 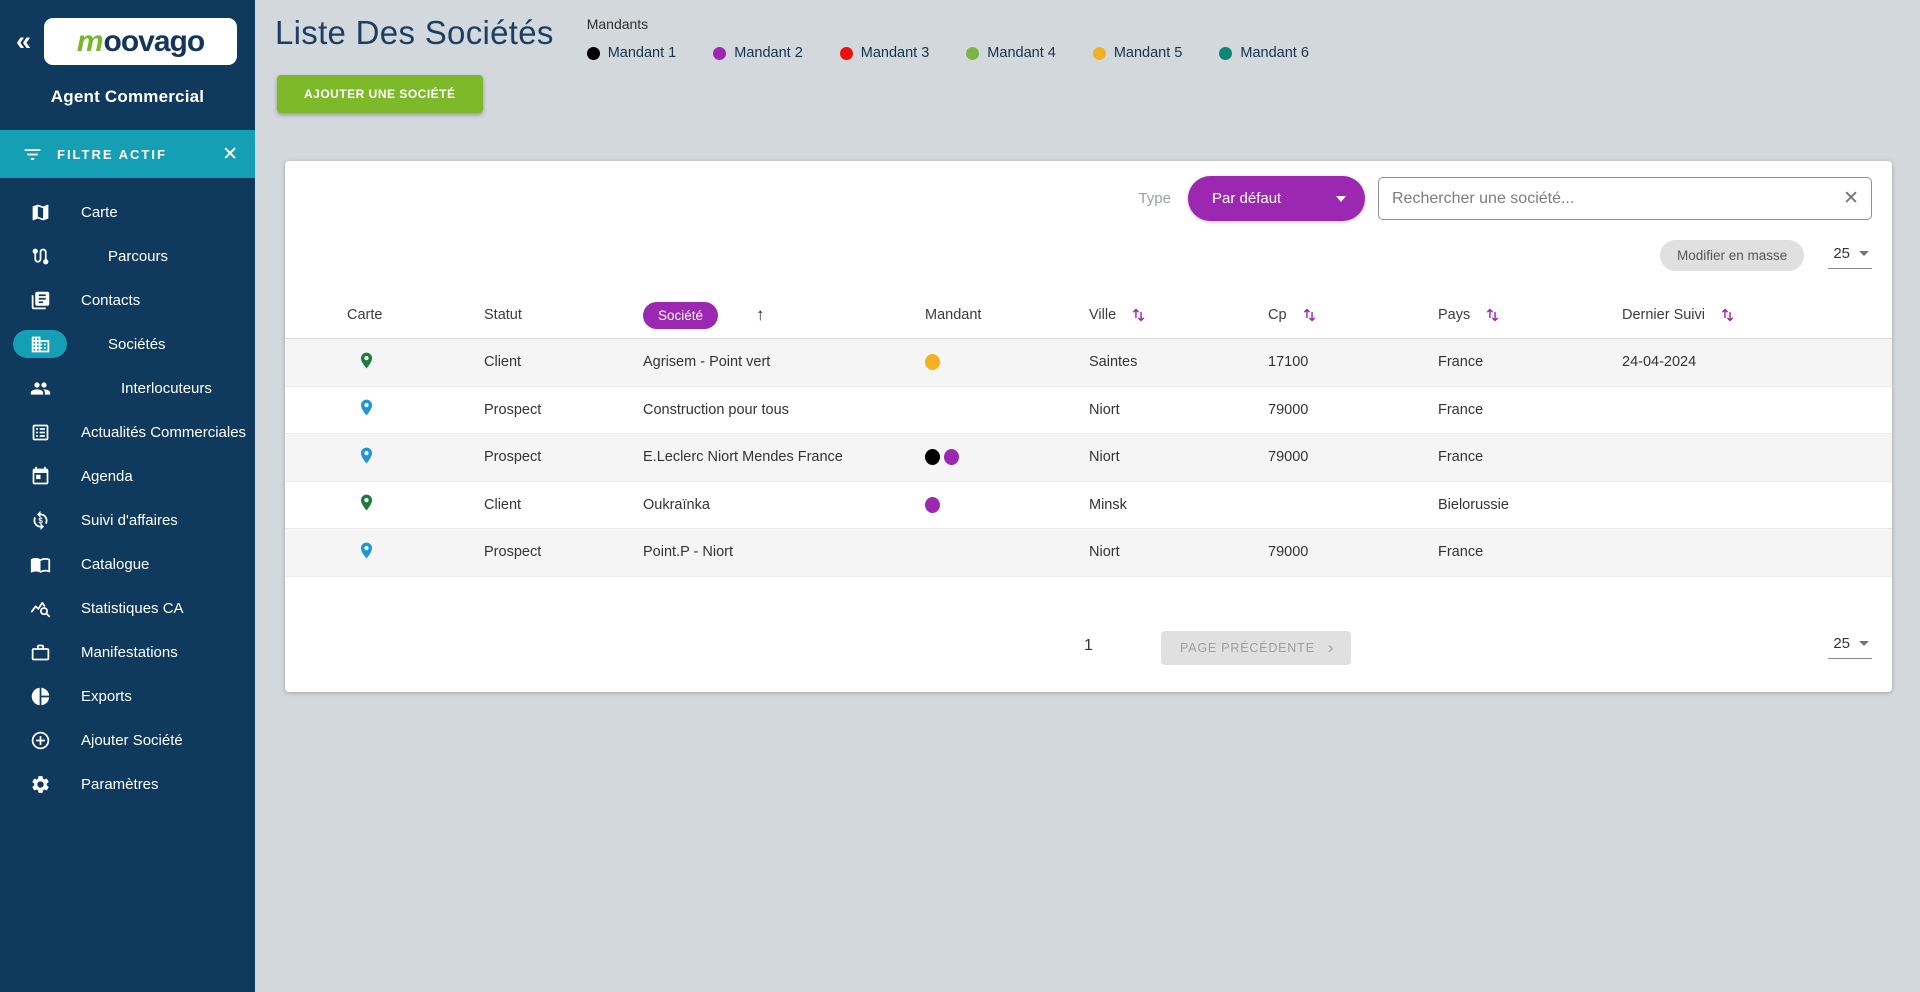 I want to click on cell-statut: Client, so click(x=503, y=362).